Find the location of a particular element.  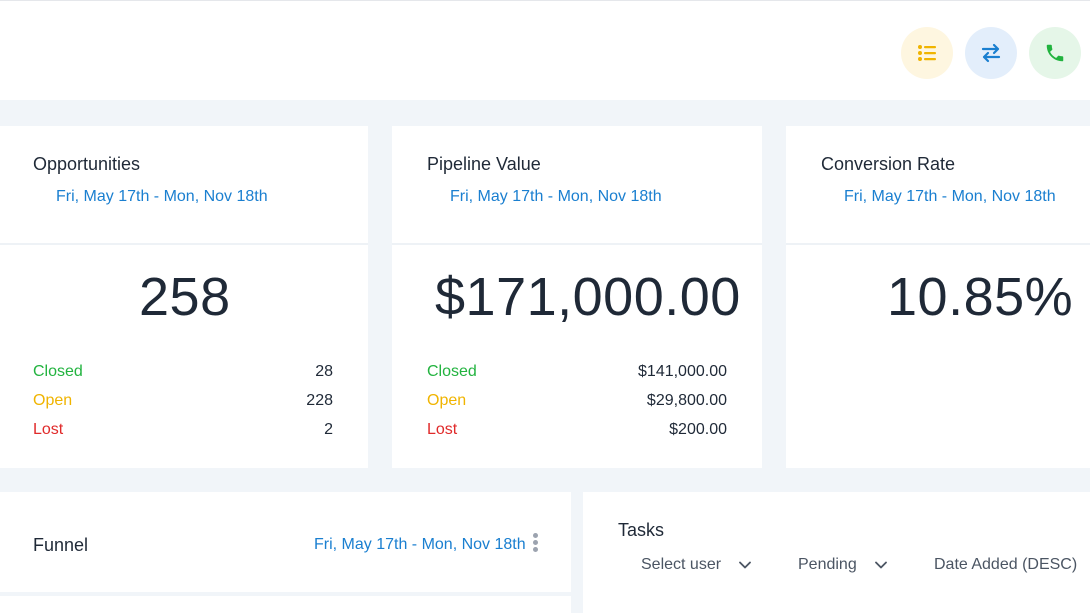

open-amount: $29,800.00 is located at coordinates (686, 400).